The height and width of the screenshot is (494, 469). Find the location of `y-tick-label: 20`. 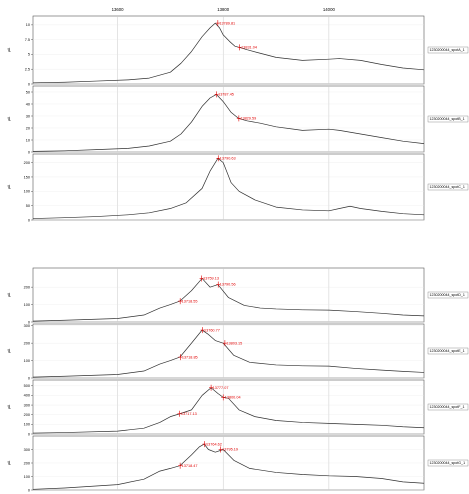

y-tick-label: 20 is located at coordinates (28, 128).